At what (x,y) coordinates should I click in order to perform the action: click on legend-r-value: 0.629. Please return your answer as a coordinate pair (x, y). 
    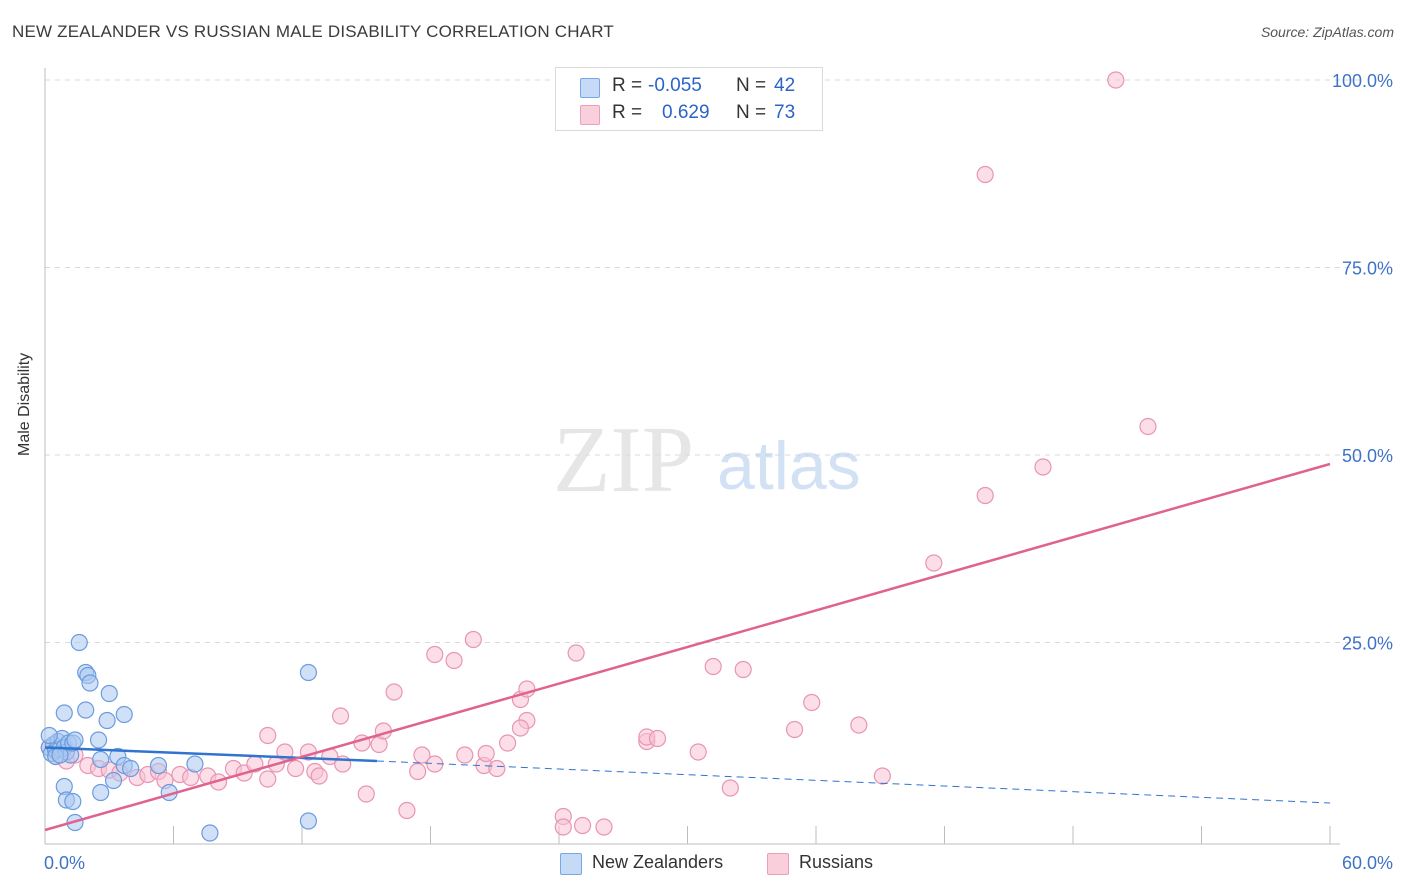
    Looking at the image, I should click on (686, 112).